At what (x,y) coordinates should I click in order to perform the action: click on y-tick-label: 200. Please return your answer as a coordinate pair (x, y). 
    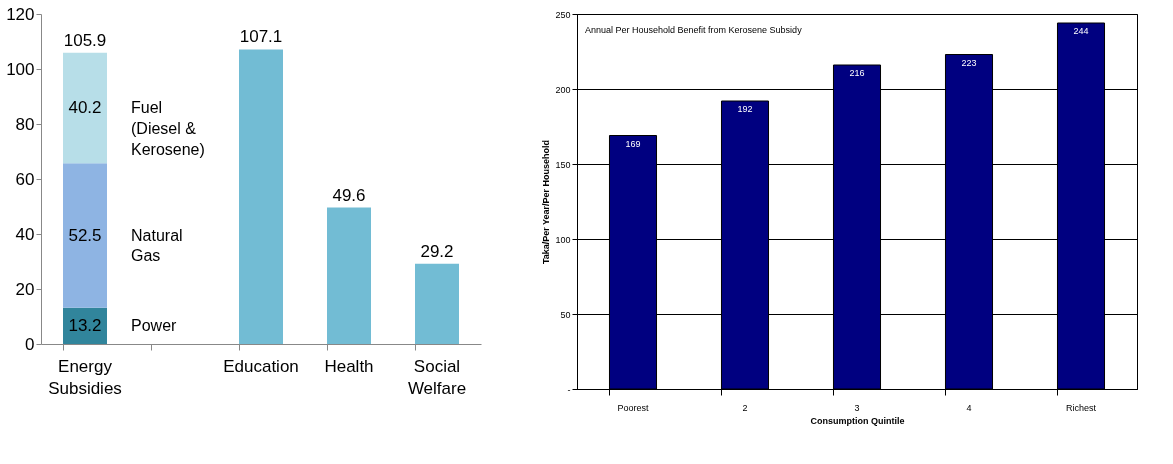
    Looking at the image, I should click on (563, 89).